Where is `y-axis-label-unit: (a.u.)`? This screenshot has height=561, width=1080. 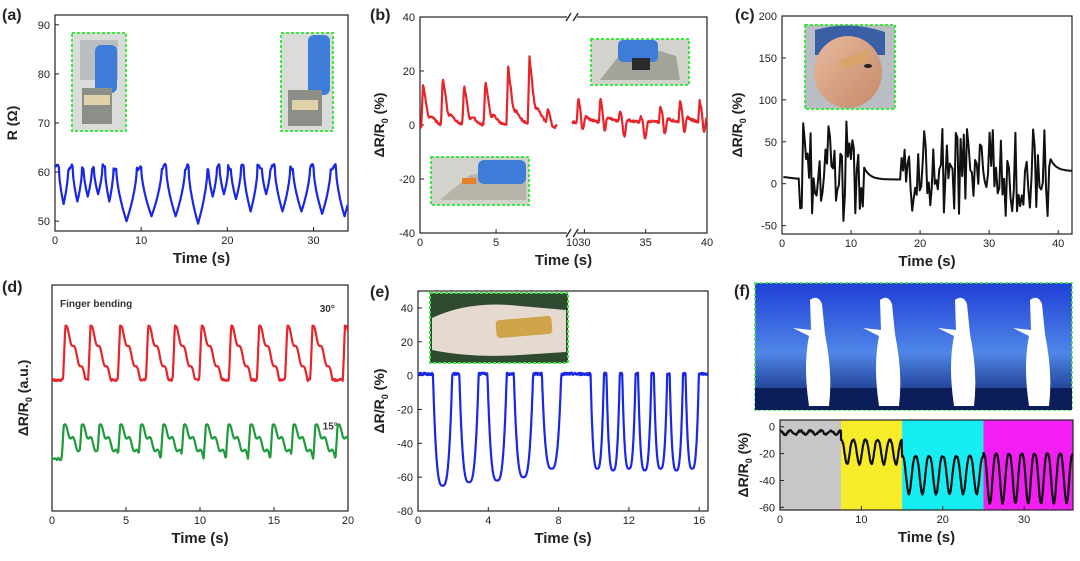 y-axis-label-unit: (a.u.) is located at coordinates (23, 378).